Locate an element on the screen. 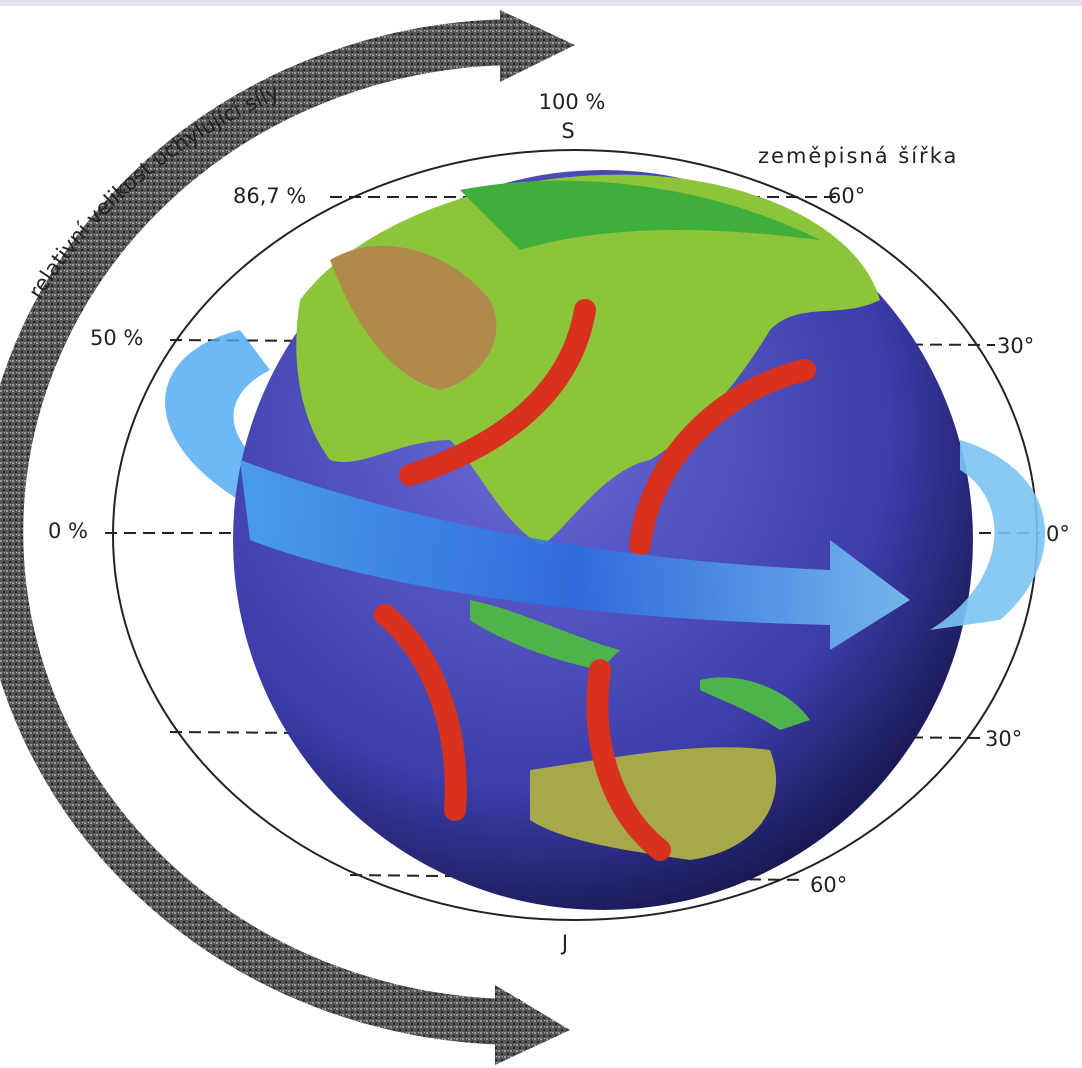 The image size is (1082, 1068). left-label: 0 % is located at coordinates (68, 531).